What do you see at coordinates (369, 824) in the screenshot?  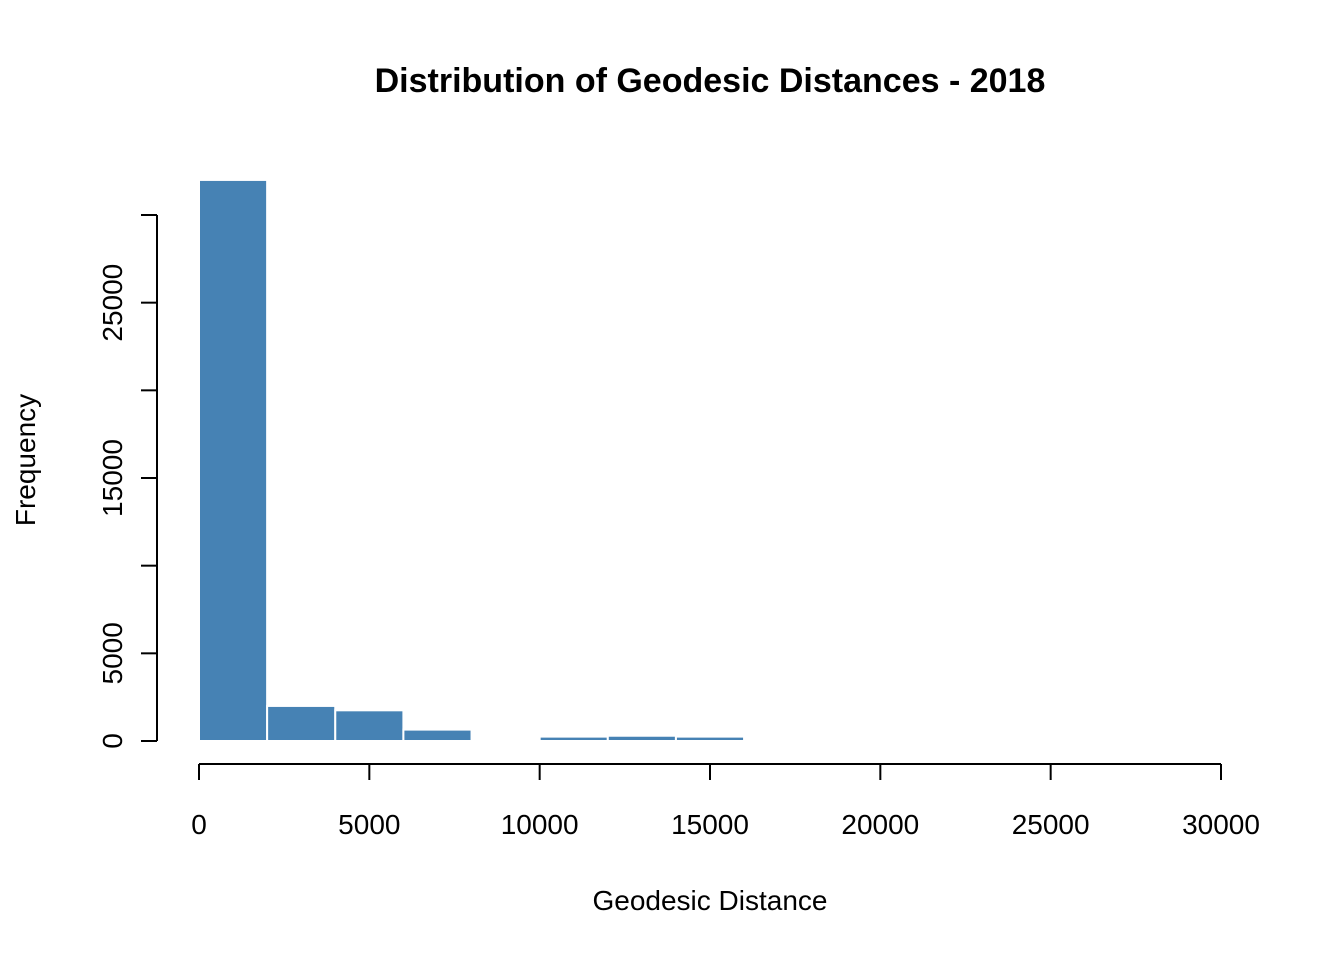 I see `x-tick-label-1: 5000` at bounding box center [369, 824].